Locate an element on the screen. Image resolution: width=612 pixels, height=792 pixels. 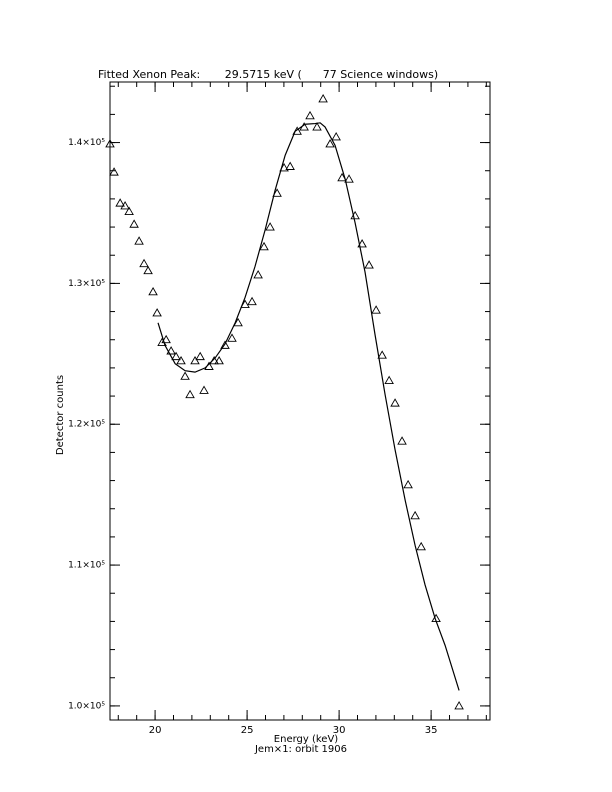
x-tick-label: 25 is located at coordinates (247, 730).